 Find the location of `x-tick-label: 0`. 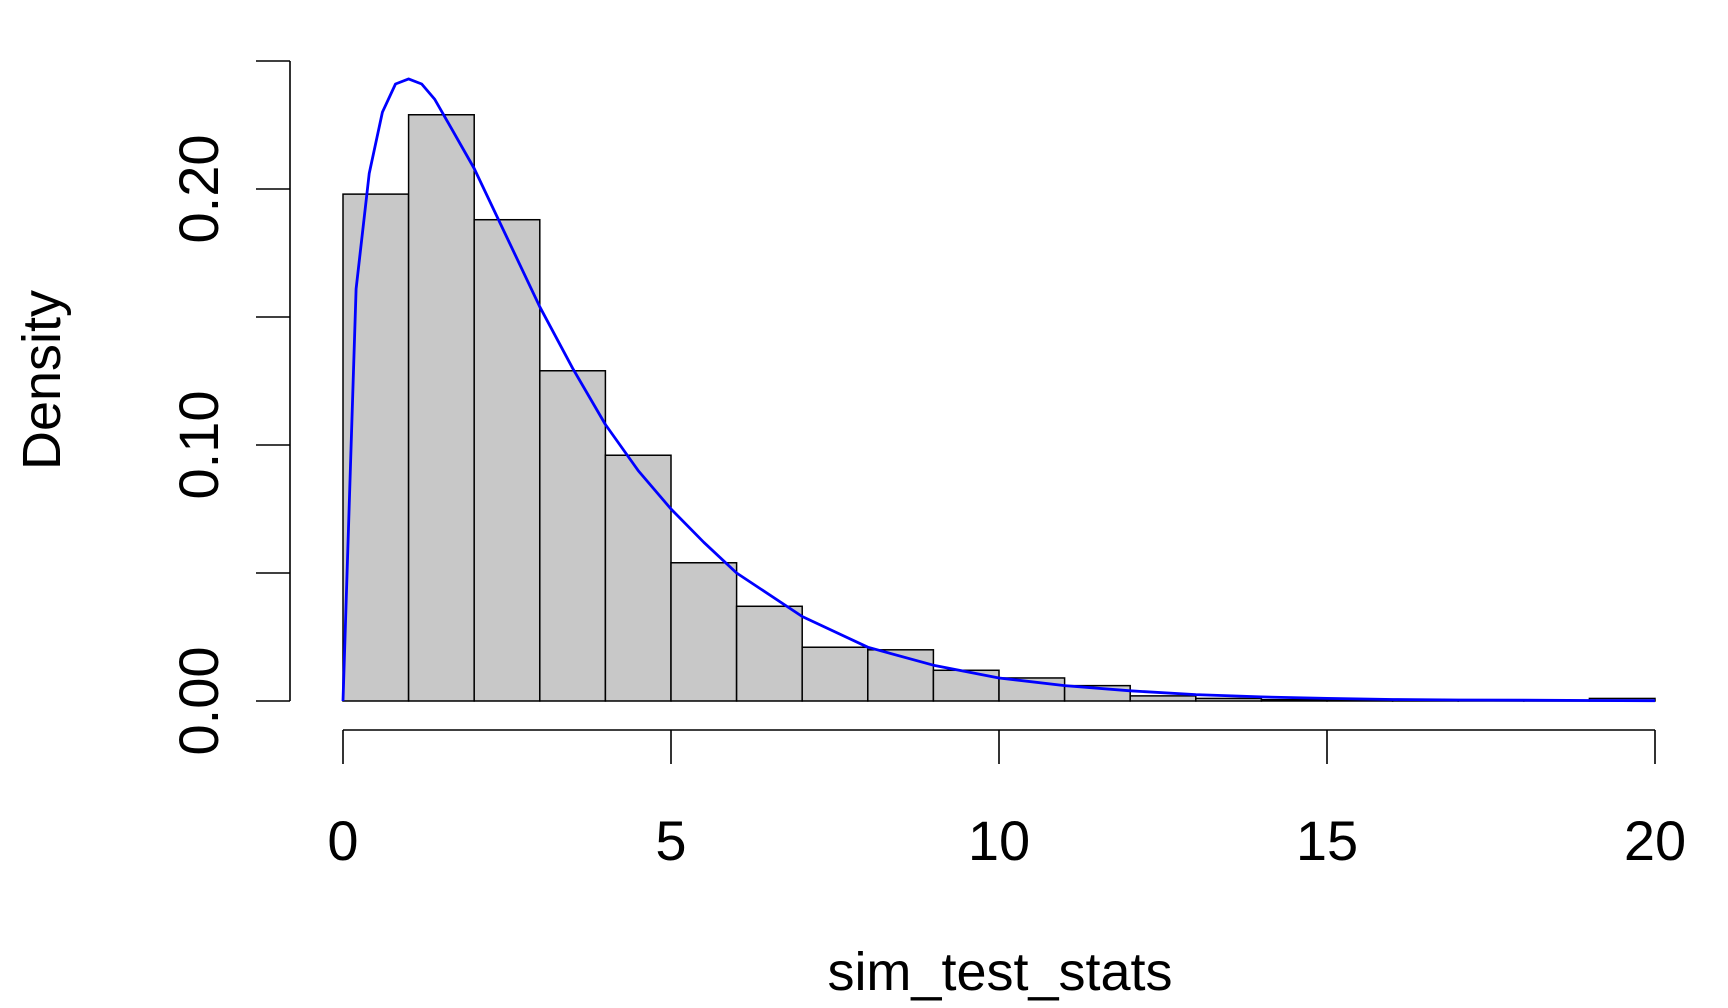

x-tick-label: 0 is located at coordinates (342, 840).